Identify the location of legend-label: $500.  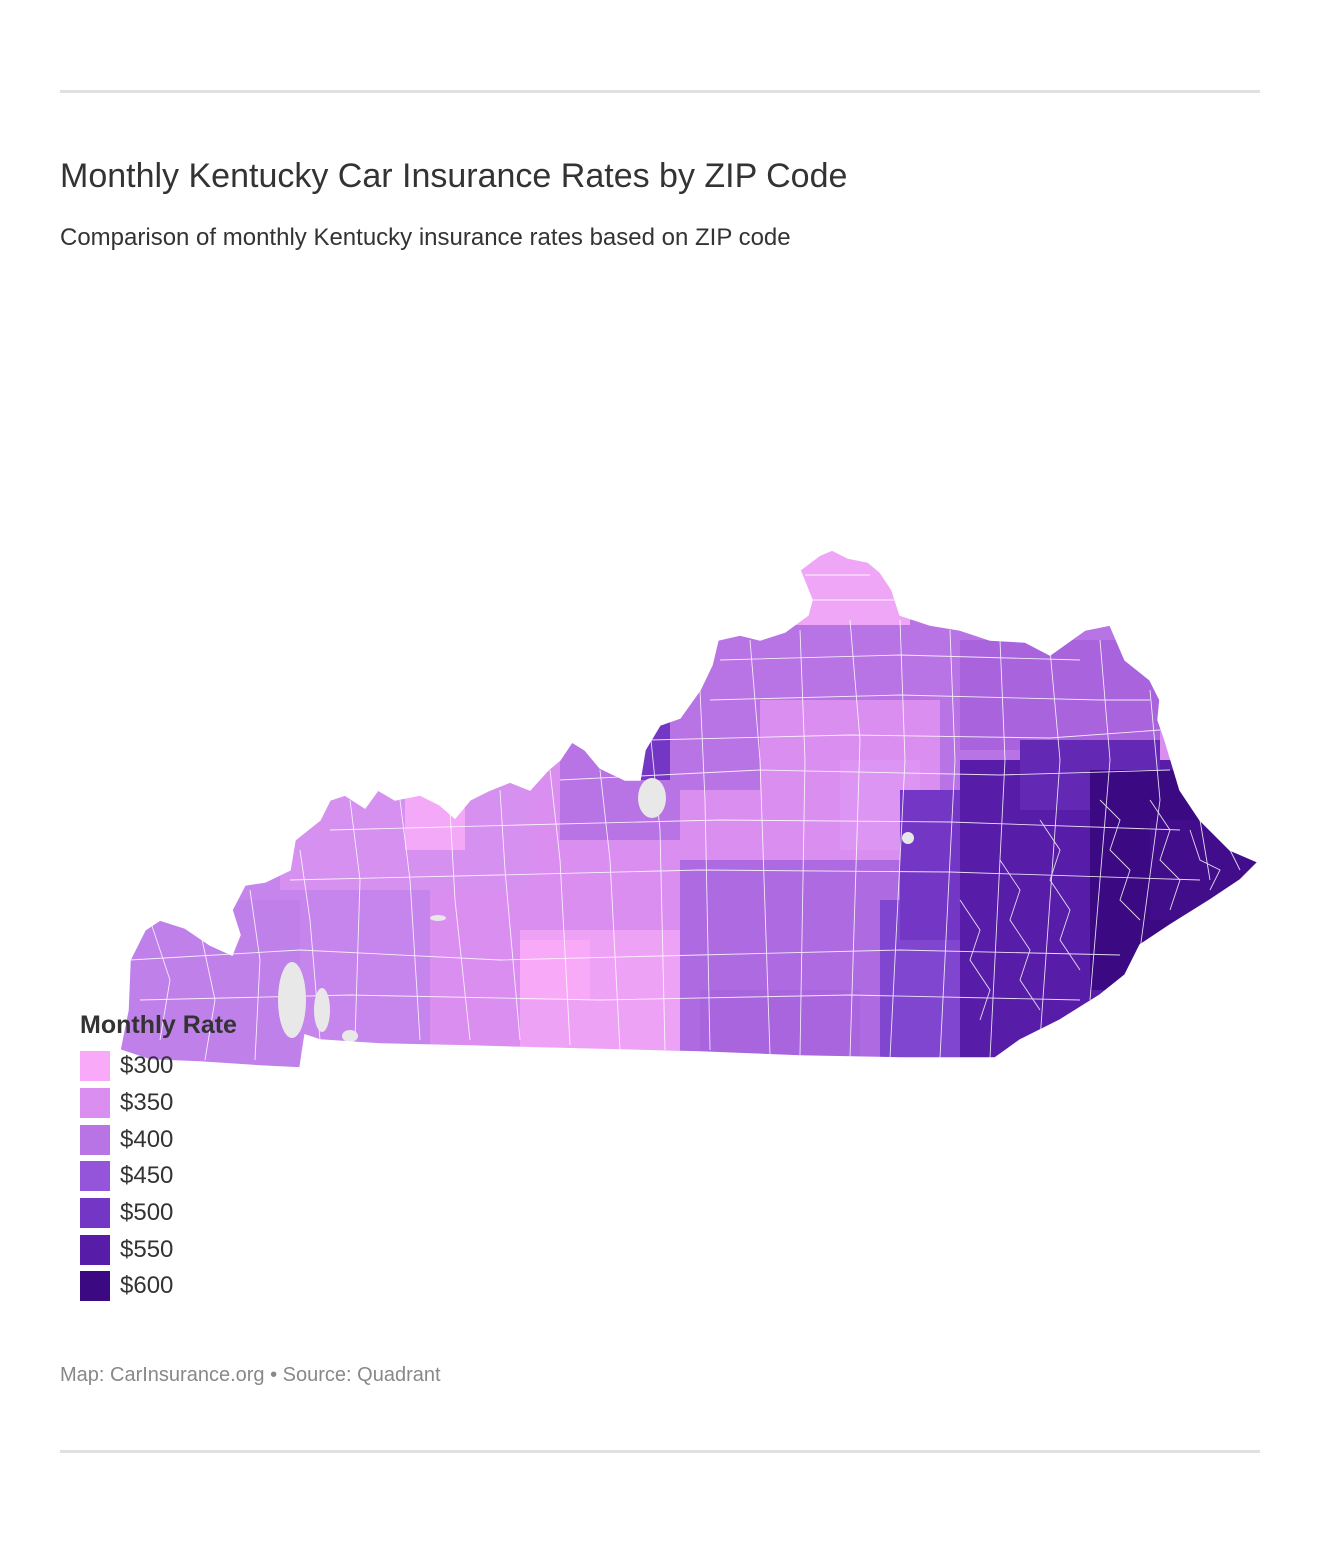
(147, 1213).